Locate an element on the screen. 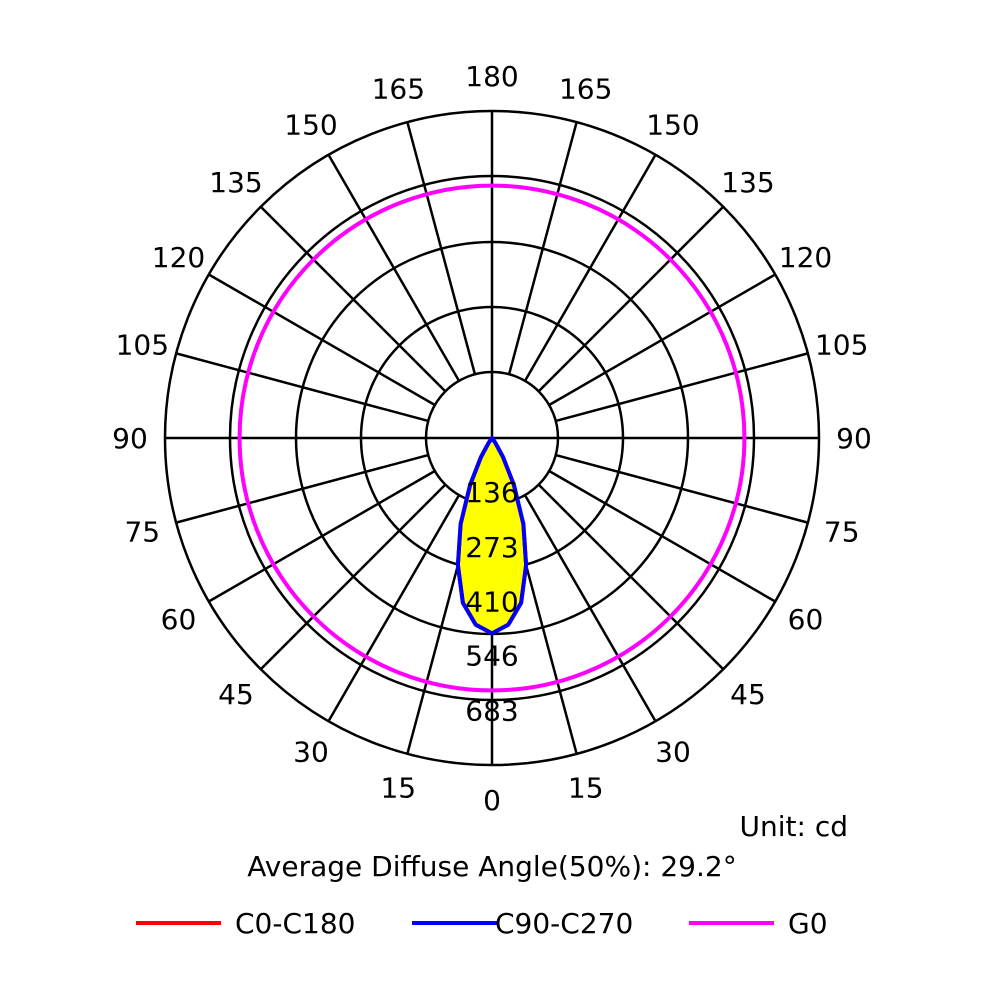 This screenshot has height=1000, width=1000. radial-tick-label-273: 273 is located at coordinates (491, 547).